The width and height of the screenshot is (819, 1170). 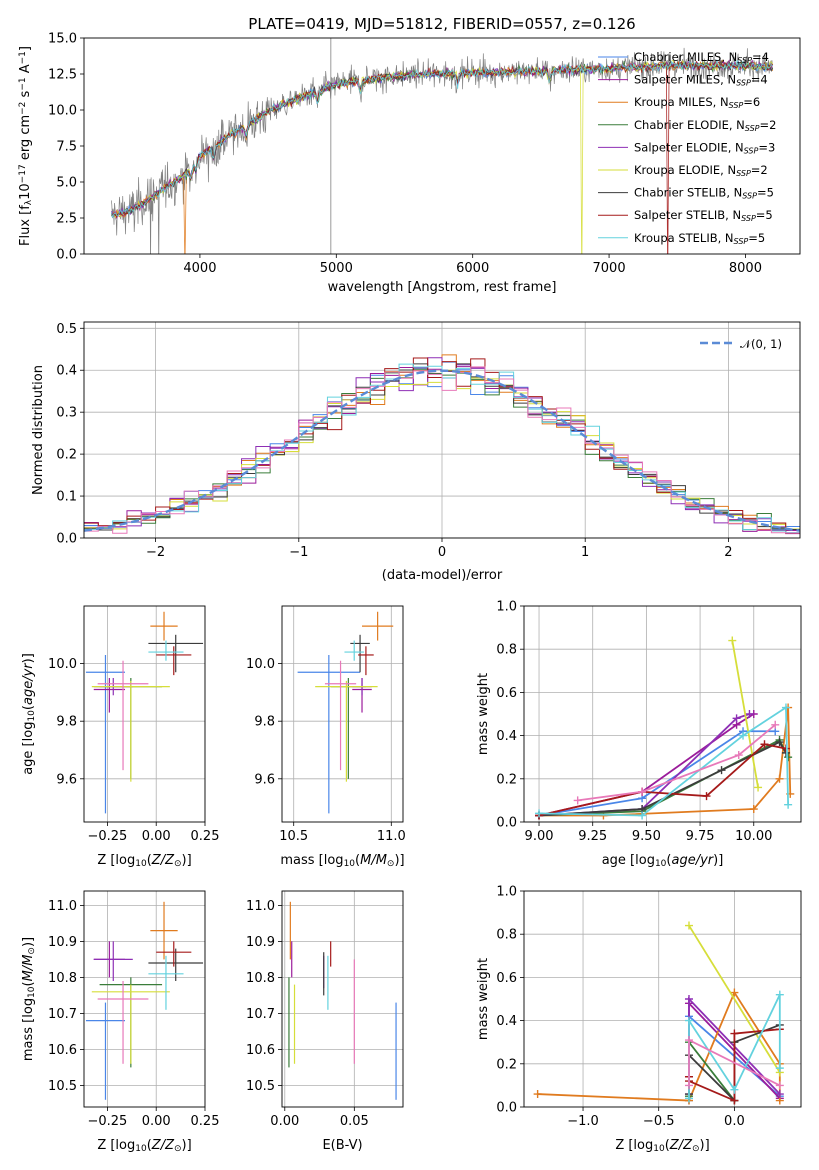 What do you see at coordinates (592, 836) in the screenshot?
I see `x-tick-label: 9.25` at bounding box center [592, 836].